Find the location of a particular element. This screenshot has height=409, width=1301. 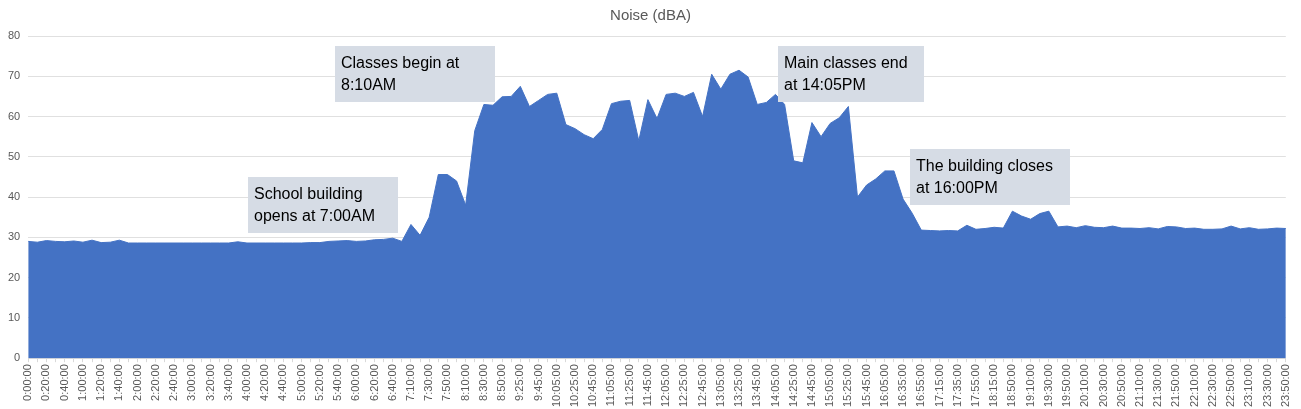

x-tick-label: 3:00:00 is located at coordinates (191, 382).